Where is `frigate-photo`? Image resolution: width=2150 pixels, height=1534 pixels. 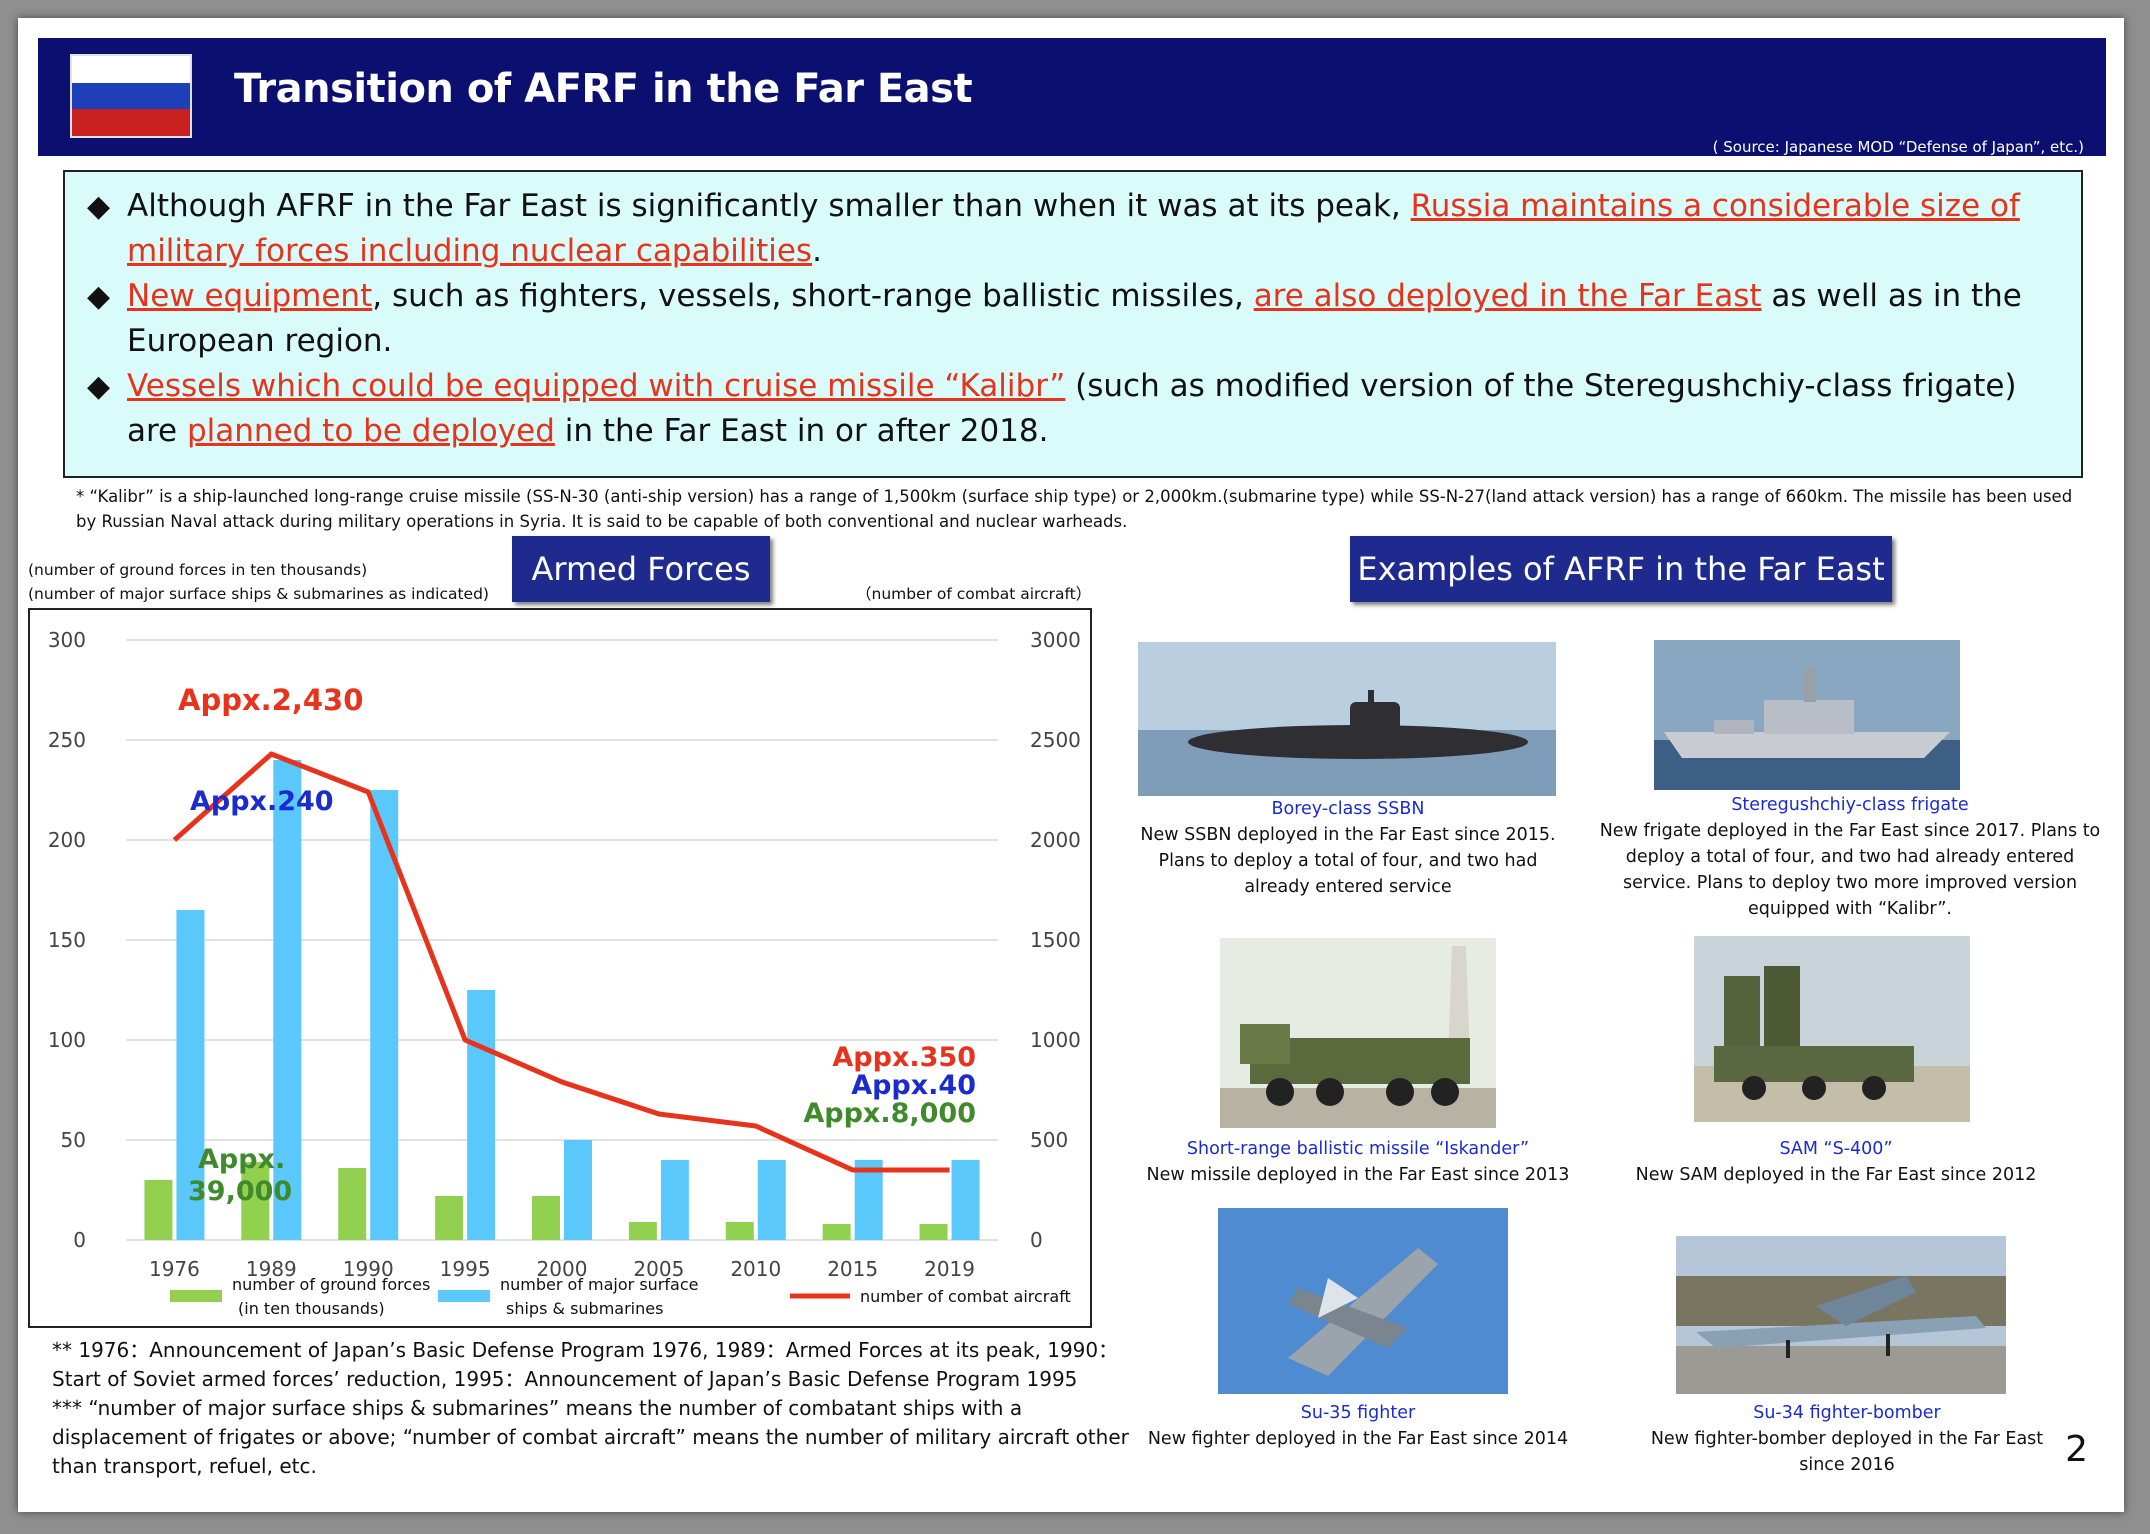 frigate-photo is located at coordinates (1807, 715).